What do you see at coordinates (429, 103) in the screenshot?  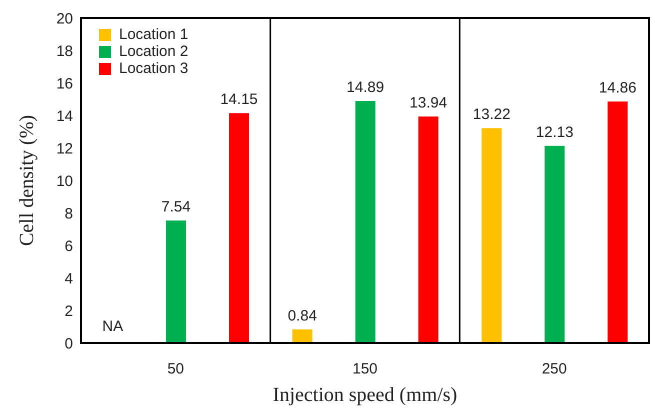 I see `data-label: 13.94` at bounding box center [429, 103].